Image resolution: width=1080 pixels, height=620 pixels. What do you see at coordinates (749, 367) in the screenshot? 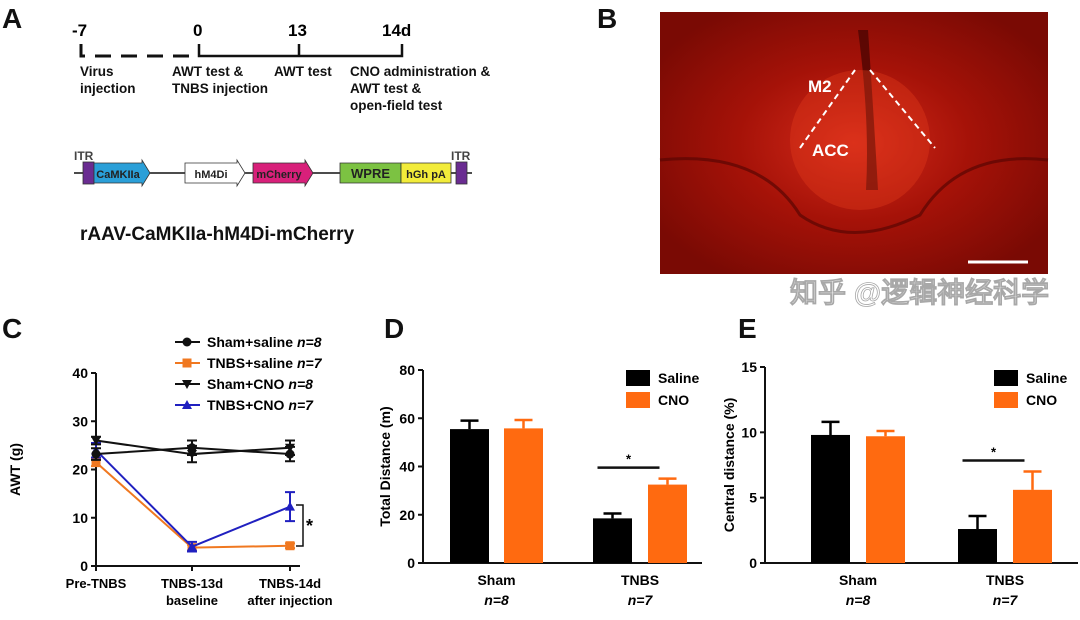
I see `y-tick-label: 15` at bounding box center [749, 367].